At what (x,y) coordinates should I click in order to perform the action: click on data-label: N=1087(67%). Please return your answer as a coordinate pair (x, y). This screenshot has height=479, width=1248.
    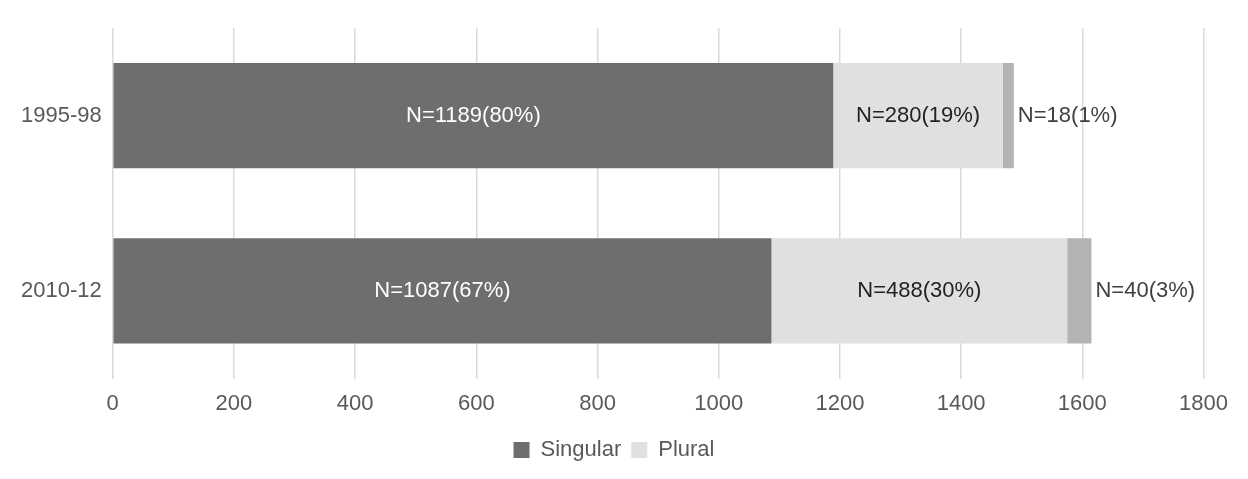
    Looking at the image, I should click on (442, 290).